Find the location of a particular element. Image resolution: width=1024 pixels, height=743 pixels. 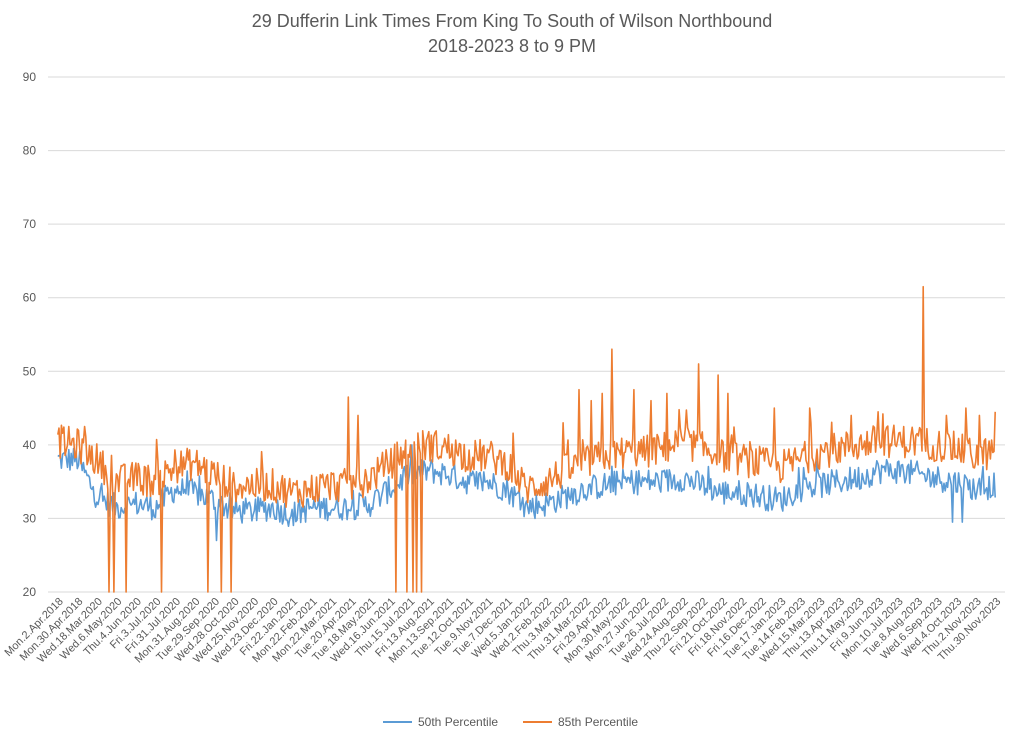

y-axis-ticks: 20 30 40 50 60 70 80 90 is located at coordinates (30, 334).